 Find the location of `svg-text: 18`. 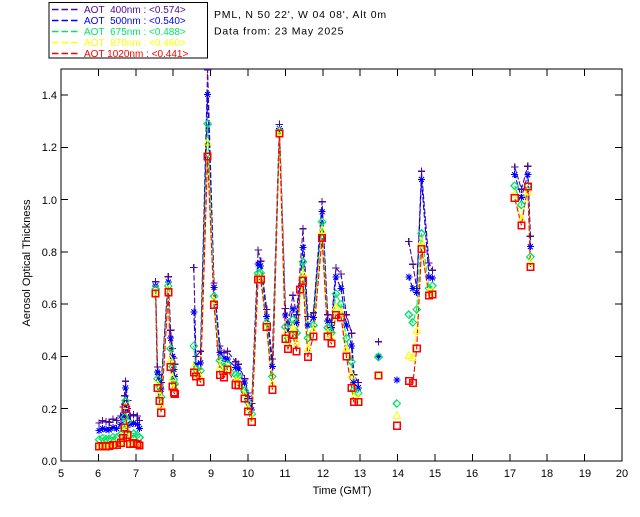

svg-text: 18 is located at coordinates (547, 474).